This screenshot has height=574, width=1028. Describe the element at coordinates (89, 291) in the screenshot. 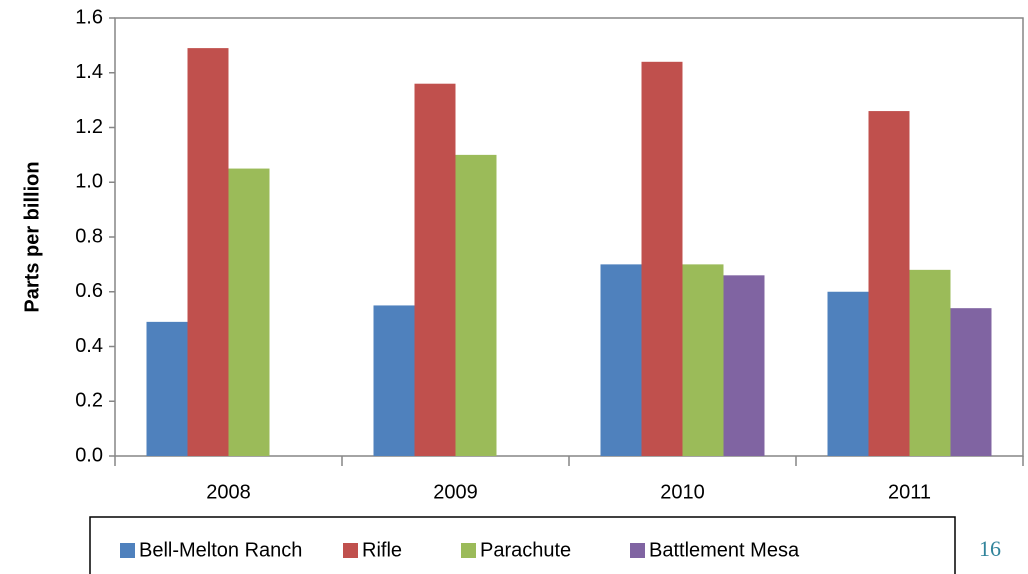

I see `y-tick-label: 0.6` at that location.